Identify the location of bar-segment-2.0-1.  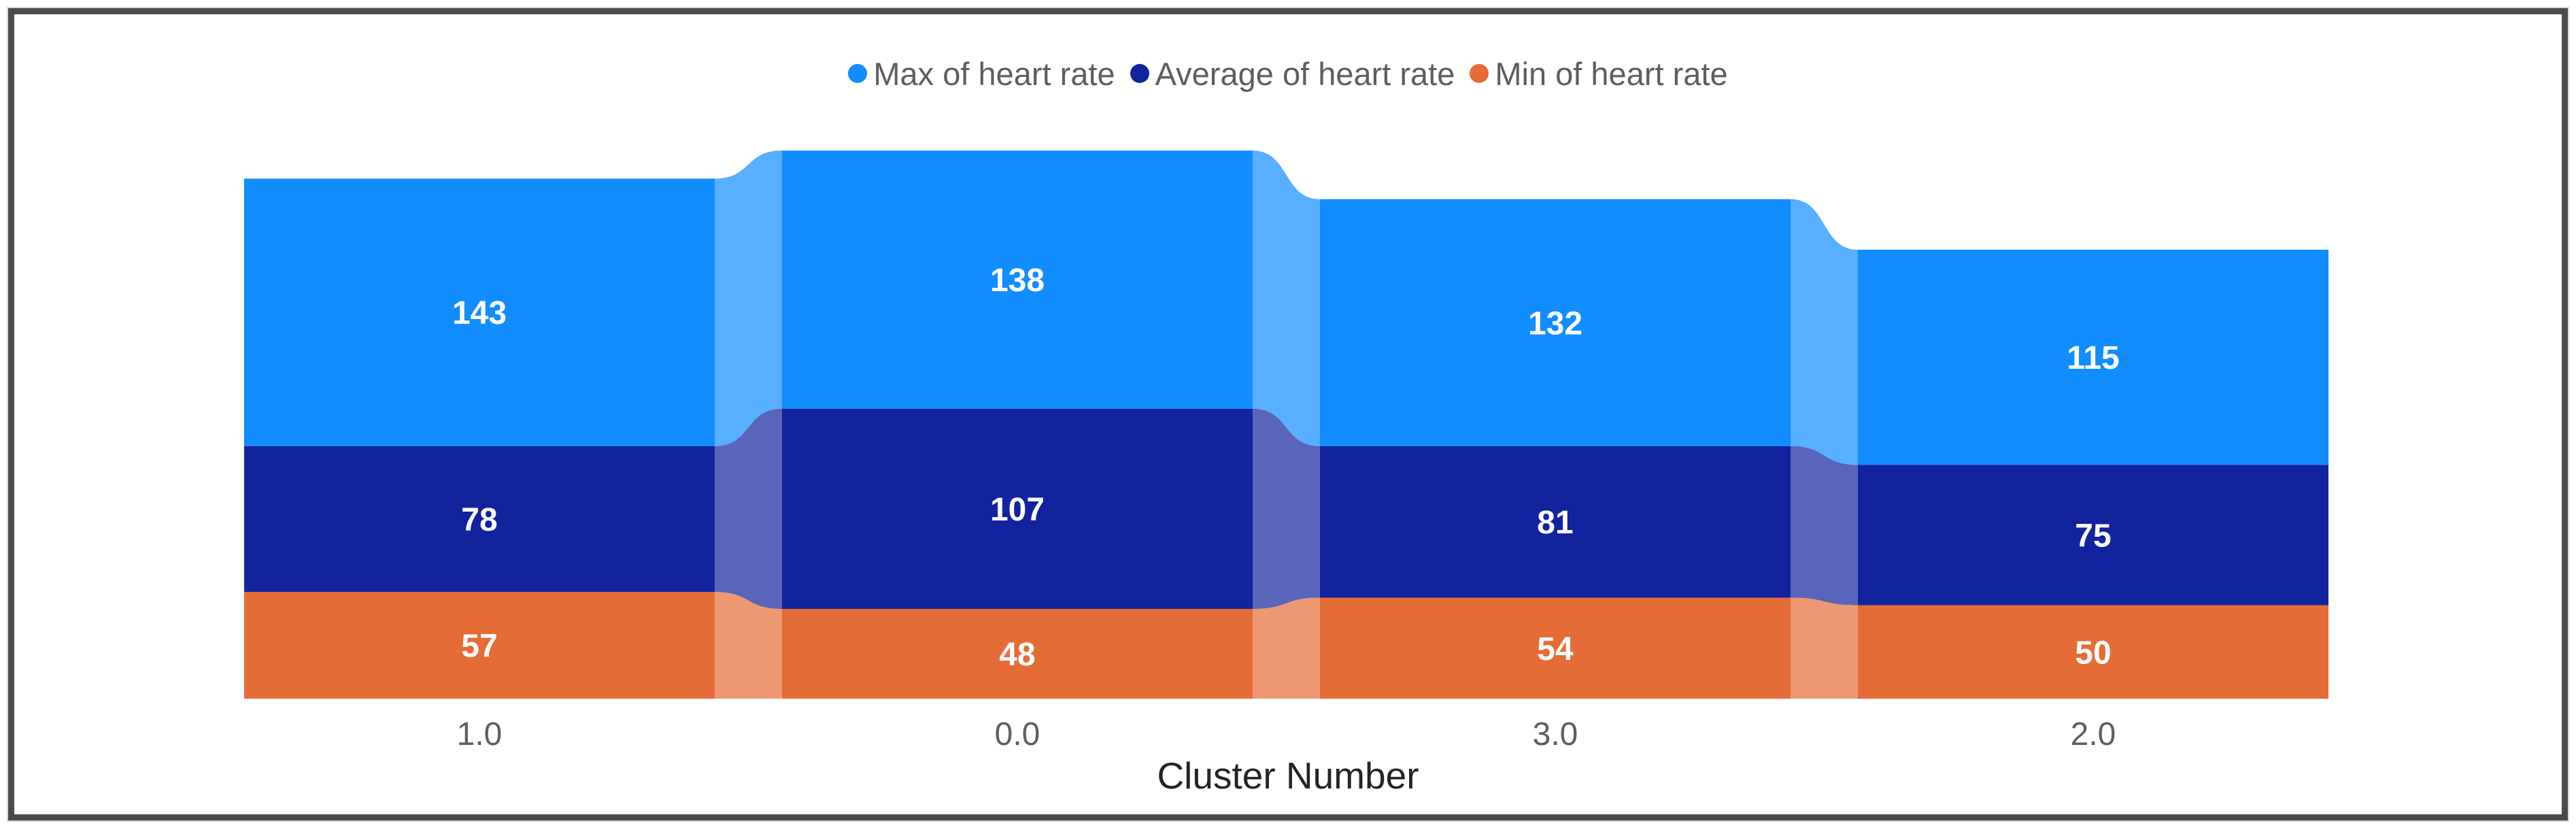
(2093, 535).